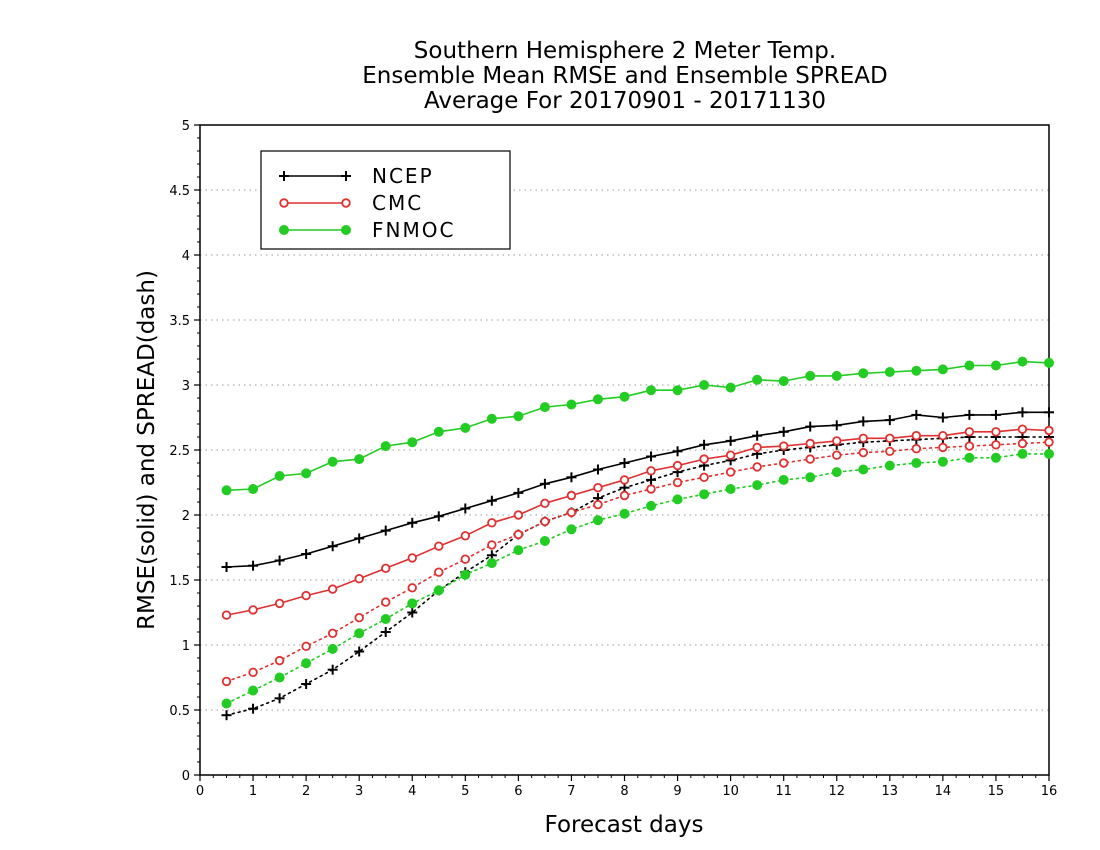 The height and width of the screenshot is (850, 1100). Describe the element at coordinates (200, 791) in the screenshot. I see `x-tick-label: 0` at that location.